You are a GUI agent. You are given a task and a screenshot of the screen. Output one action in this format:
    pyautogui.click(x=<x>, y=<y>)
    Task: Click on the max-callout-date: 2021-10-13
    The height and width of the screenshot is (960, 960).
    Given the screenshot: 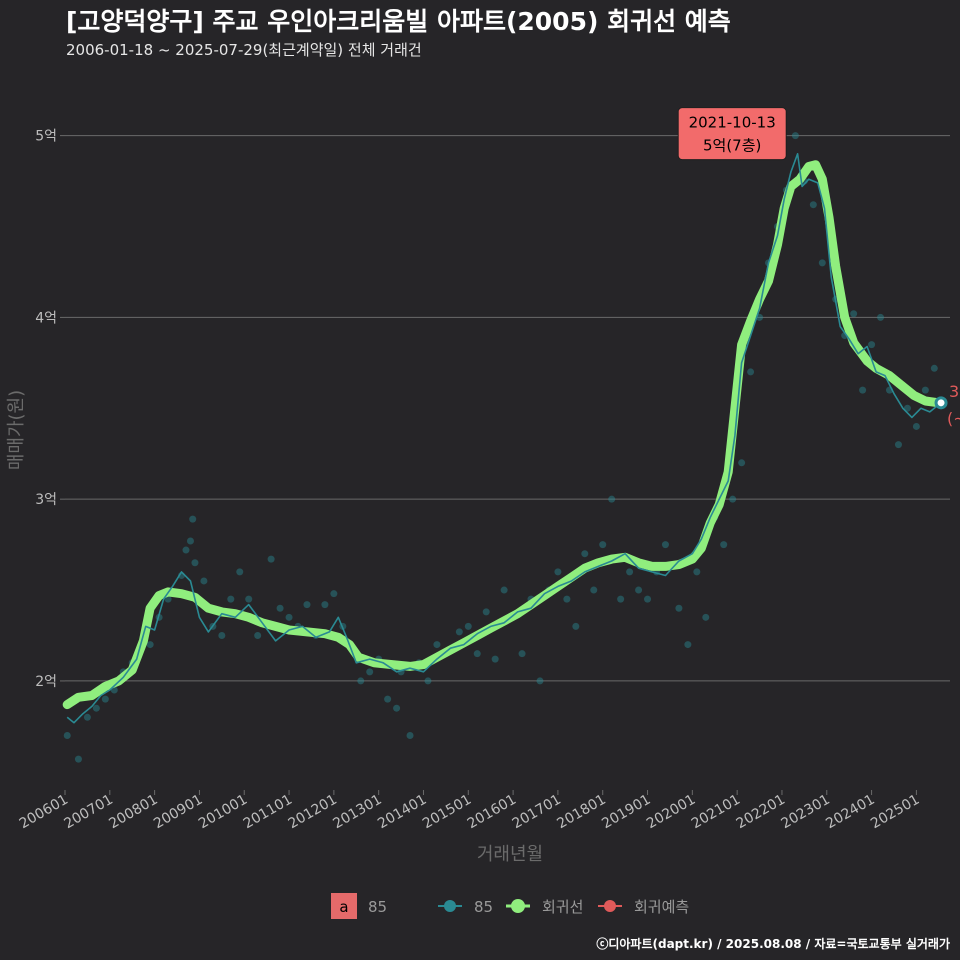 What is the action you would take?
    pyautogui.click(x=732, y=123)
    